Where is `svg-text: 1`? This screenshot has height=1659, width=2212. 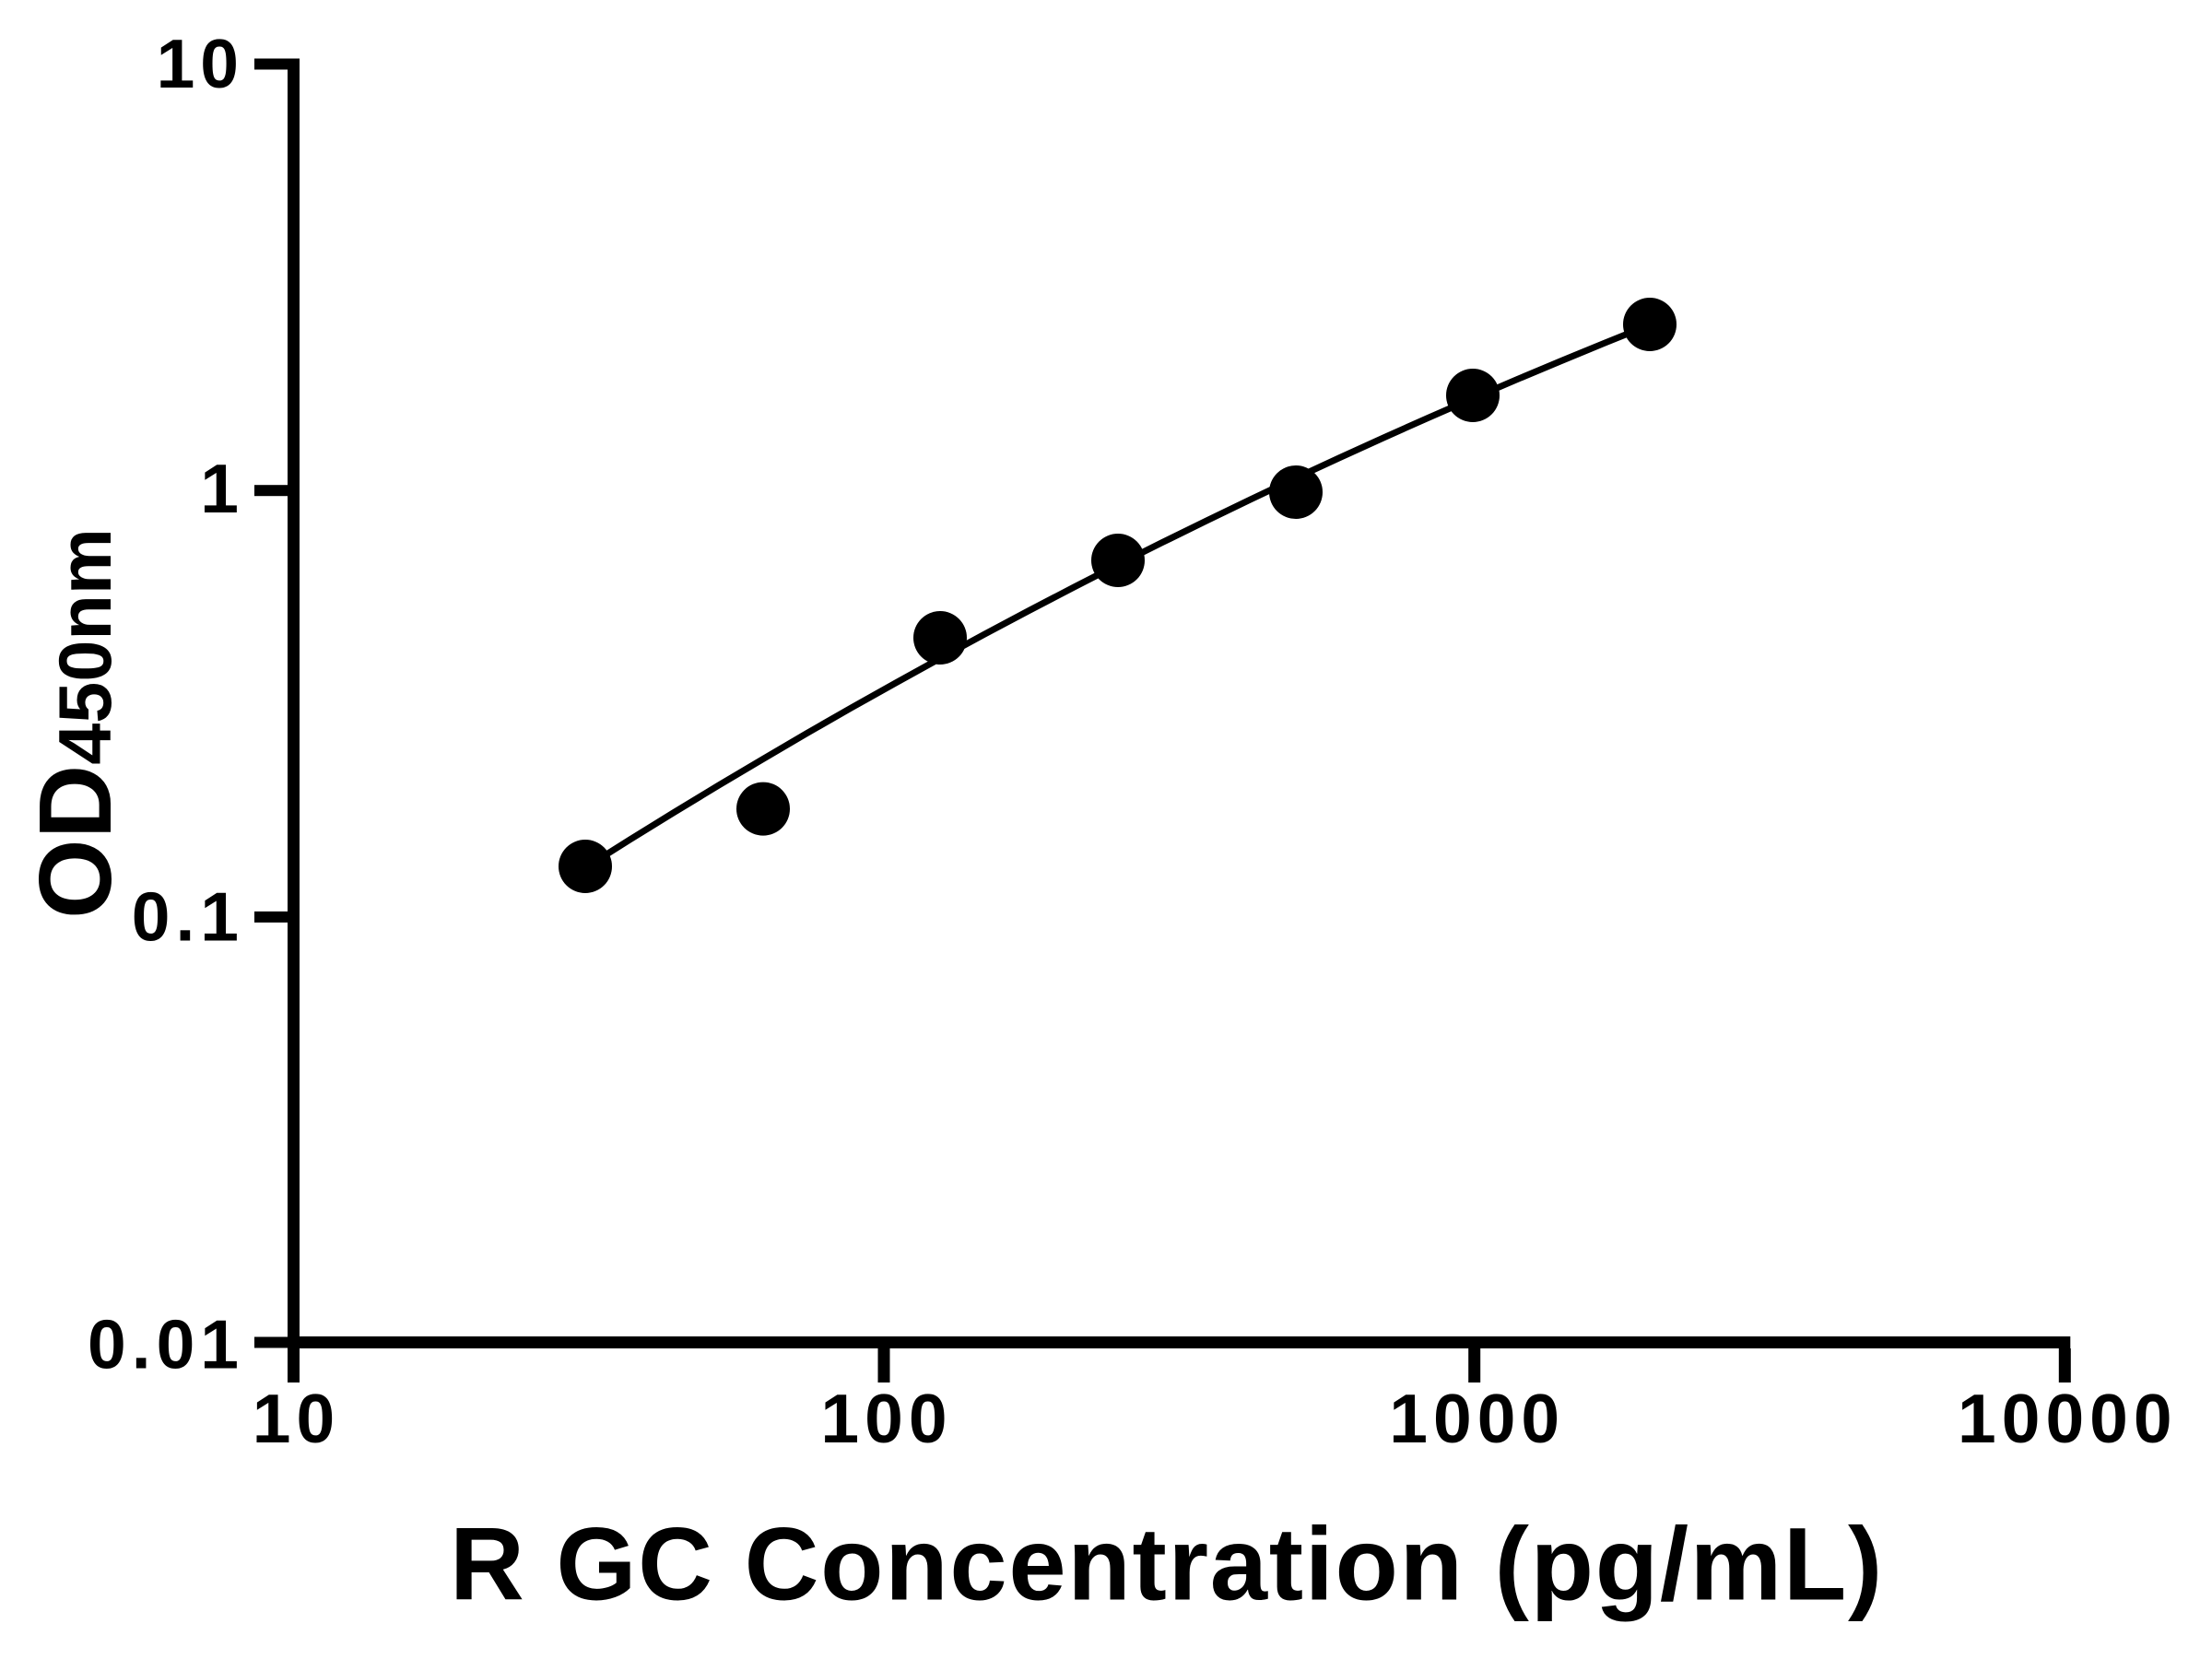
svg-text: 1 is located at coordinates (222, 488).